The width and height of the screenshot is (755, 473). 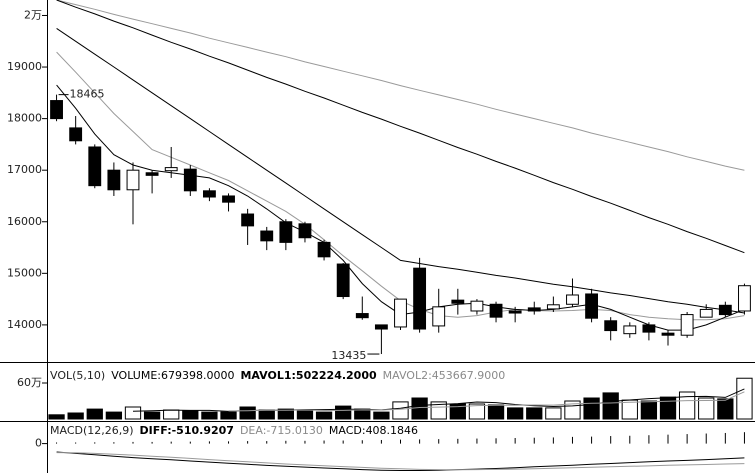 I want to click on readout-name: DEA:, so click(x=253, y=430).